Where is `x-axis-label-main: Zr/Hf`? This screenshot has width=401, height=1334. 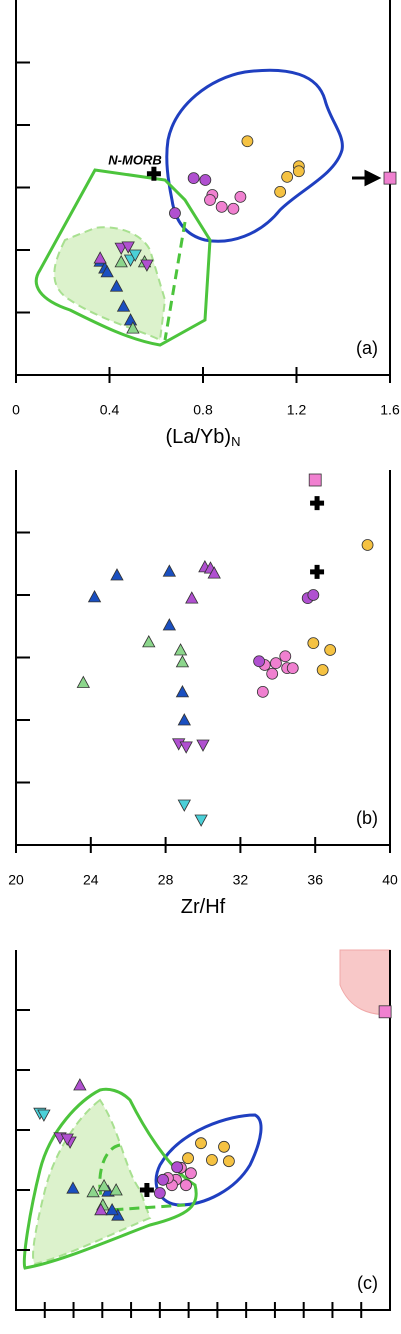
x-axis-label-main: Zr/Hf is located at coordinates (203, 907).